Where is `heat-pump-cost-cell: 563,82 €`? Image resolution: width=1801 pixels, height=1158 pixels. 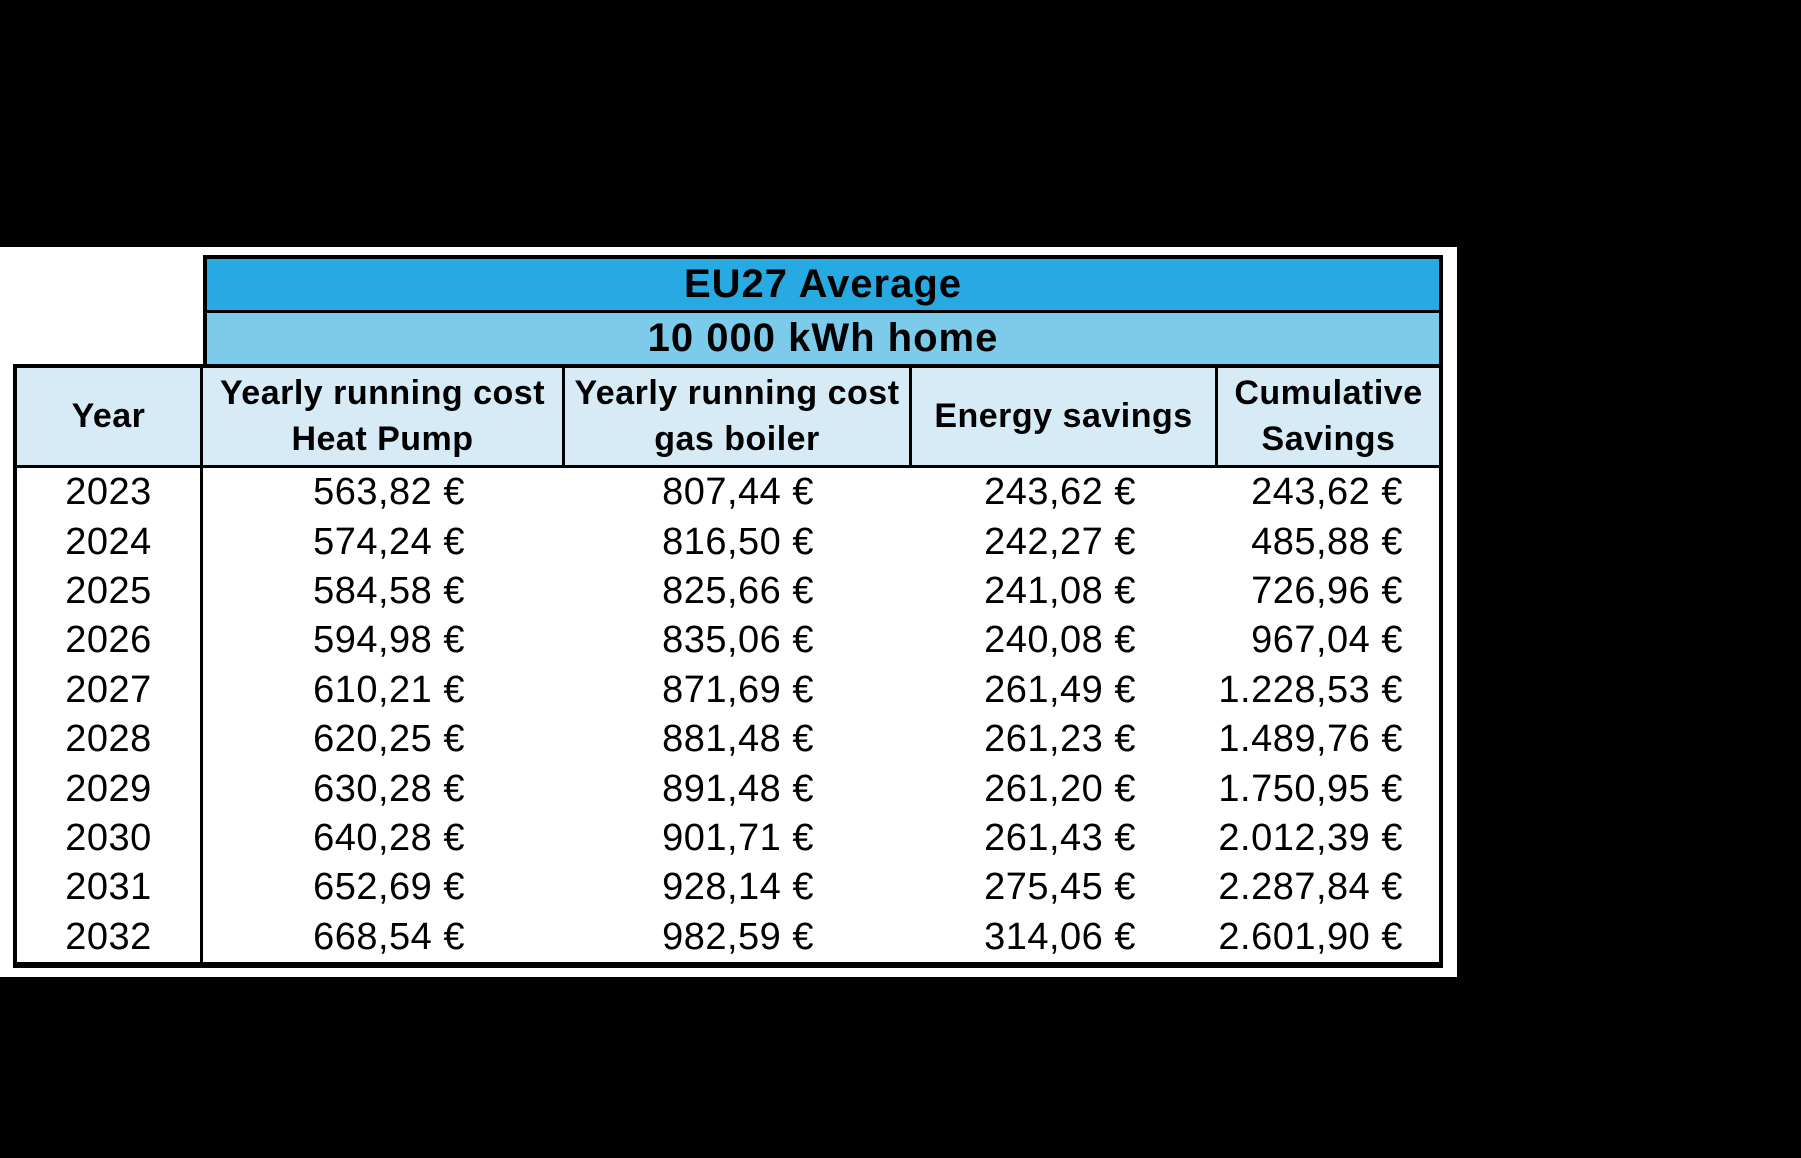 heat-pump-cost-cell: 563,82 € is located at coordinates (384, 493).